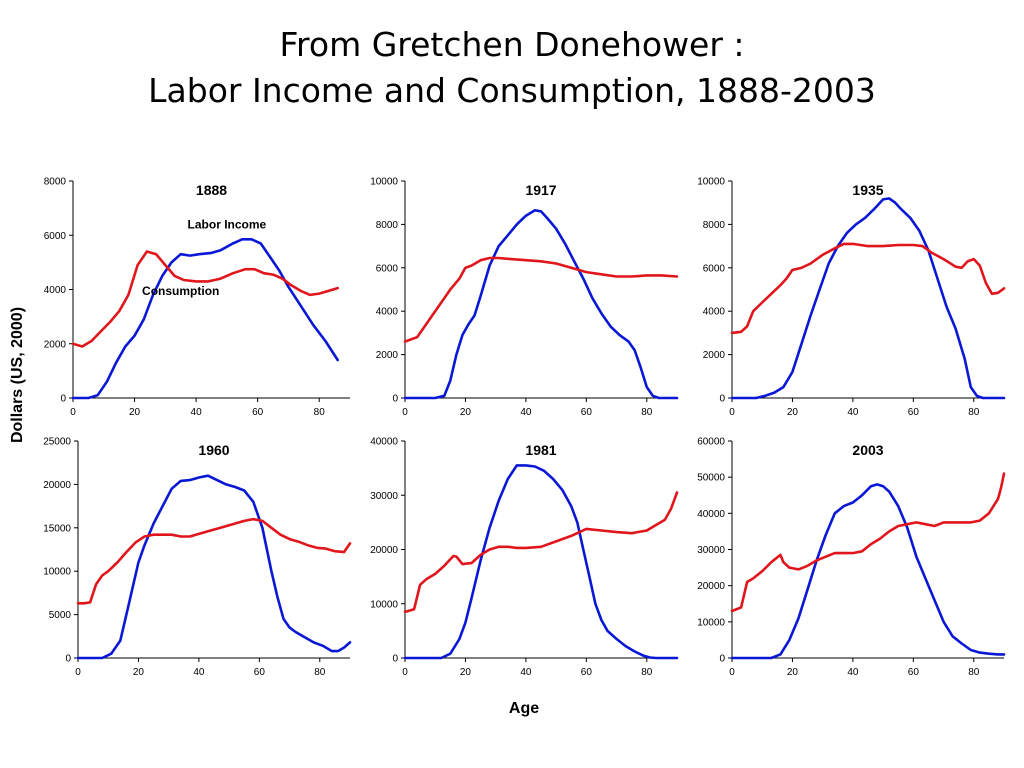 This screenshot has height=768, width=1024. What do you see at coordinates (711, 478) in the screenshot?
I see `y-tick-label: 50000` at bounding box center [711, 478].